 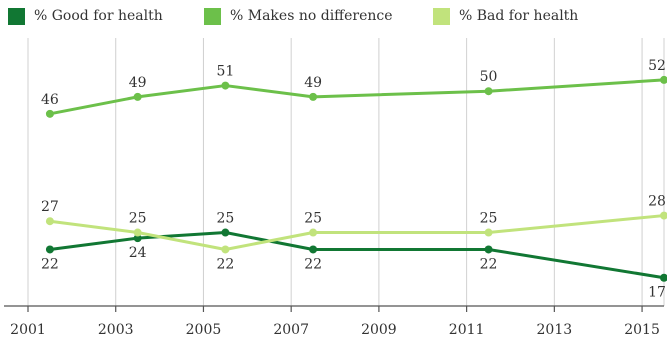 I want to click on legend-label-bad: % Bad for health, so click(x=519, y=16).